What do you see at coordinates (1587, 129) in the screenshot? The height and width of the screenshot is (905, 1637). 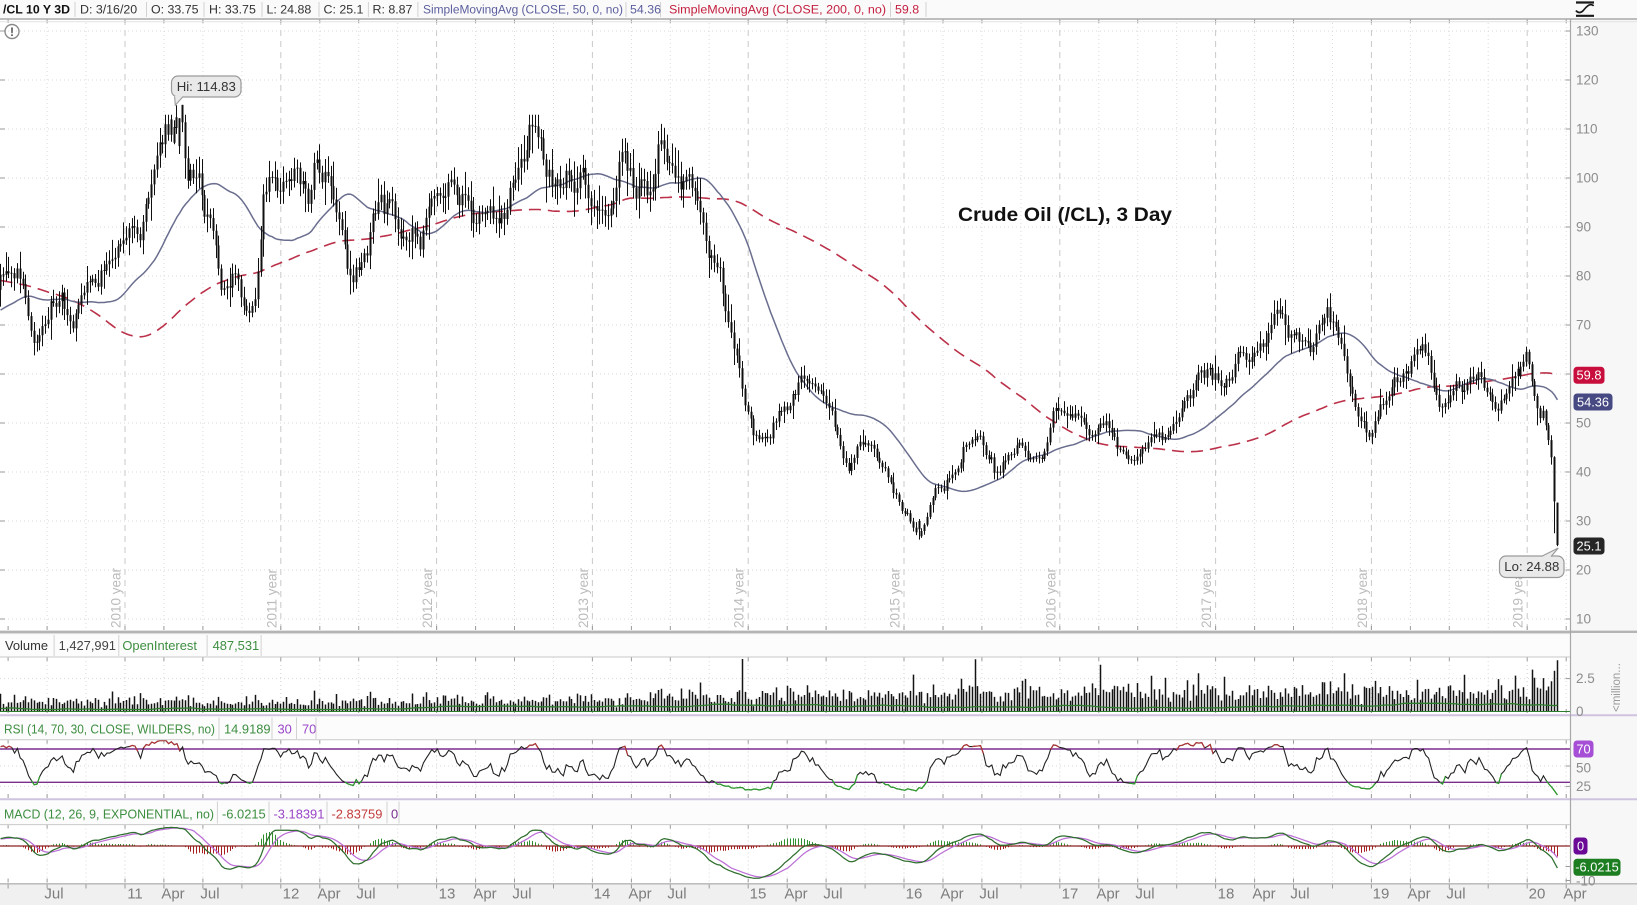 I see `svg-text: 110` at bounding box center [1587, 129].